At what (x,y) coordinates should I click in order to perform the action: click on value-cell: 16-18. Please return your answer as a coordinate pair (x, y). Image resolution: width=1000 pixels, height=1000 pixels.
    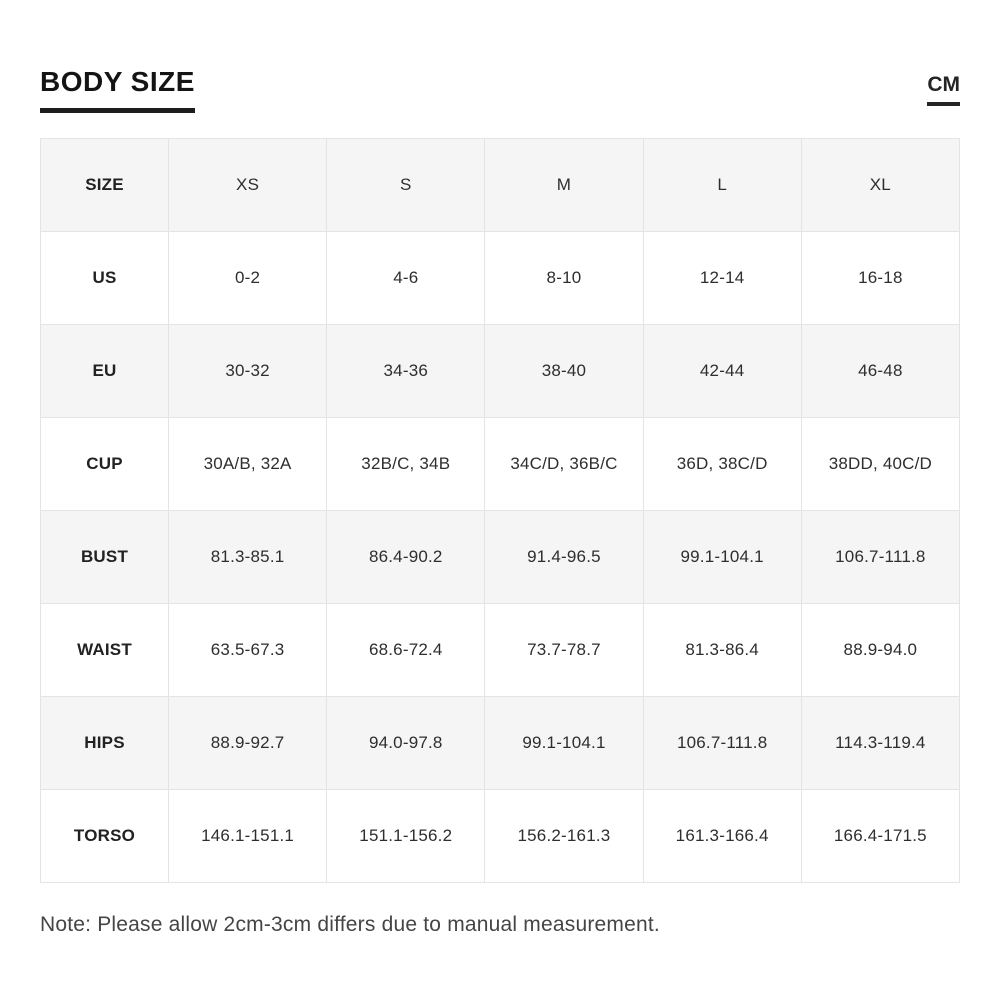
    Looking at the image, I should click on (880, 278).